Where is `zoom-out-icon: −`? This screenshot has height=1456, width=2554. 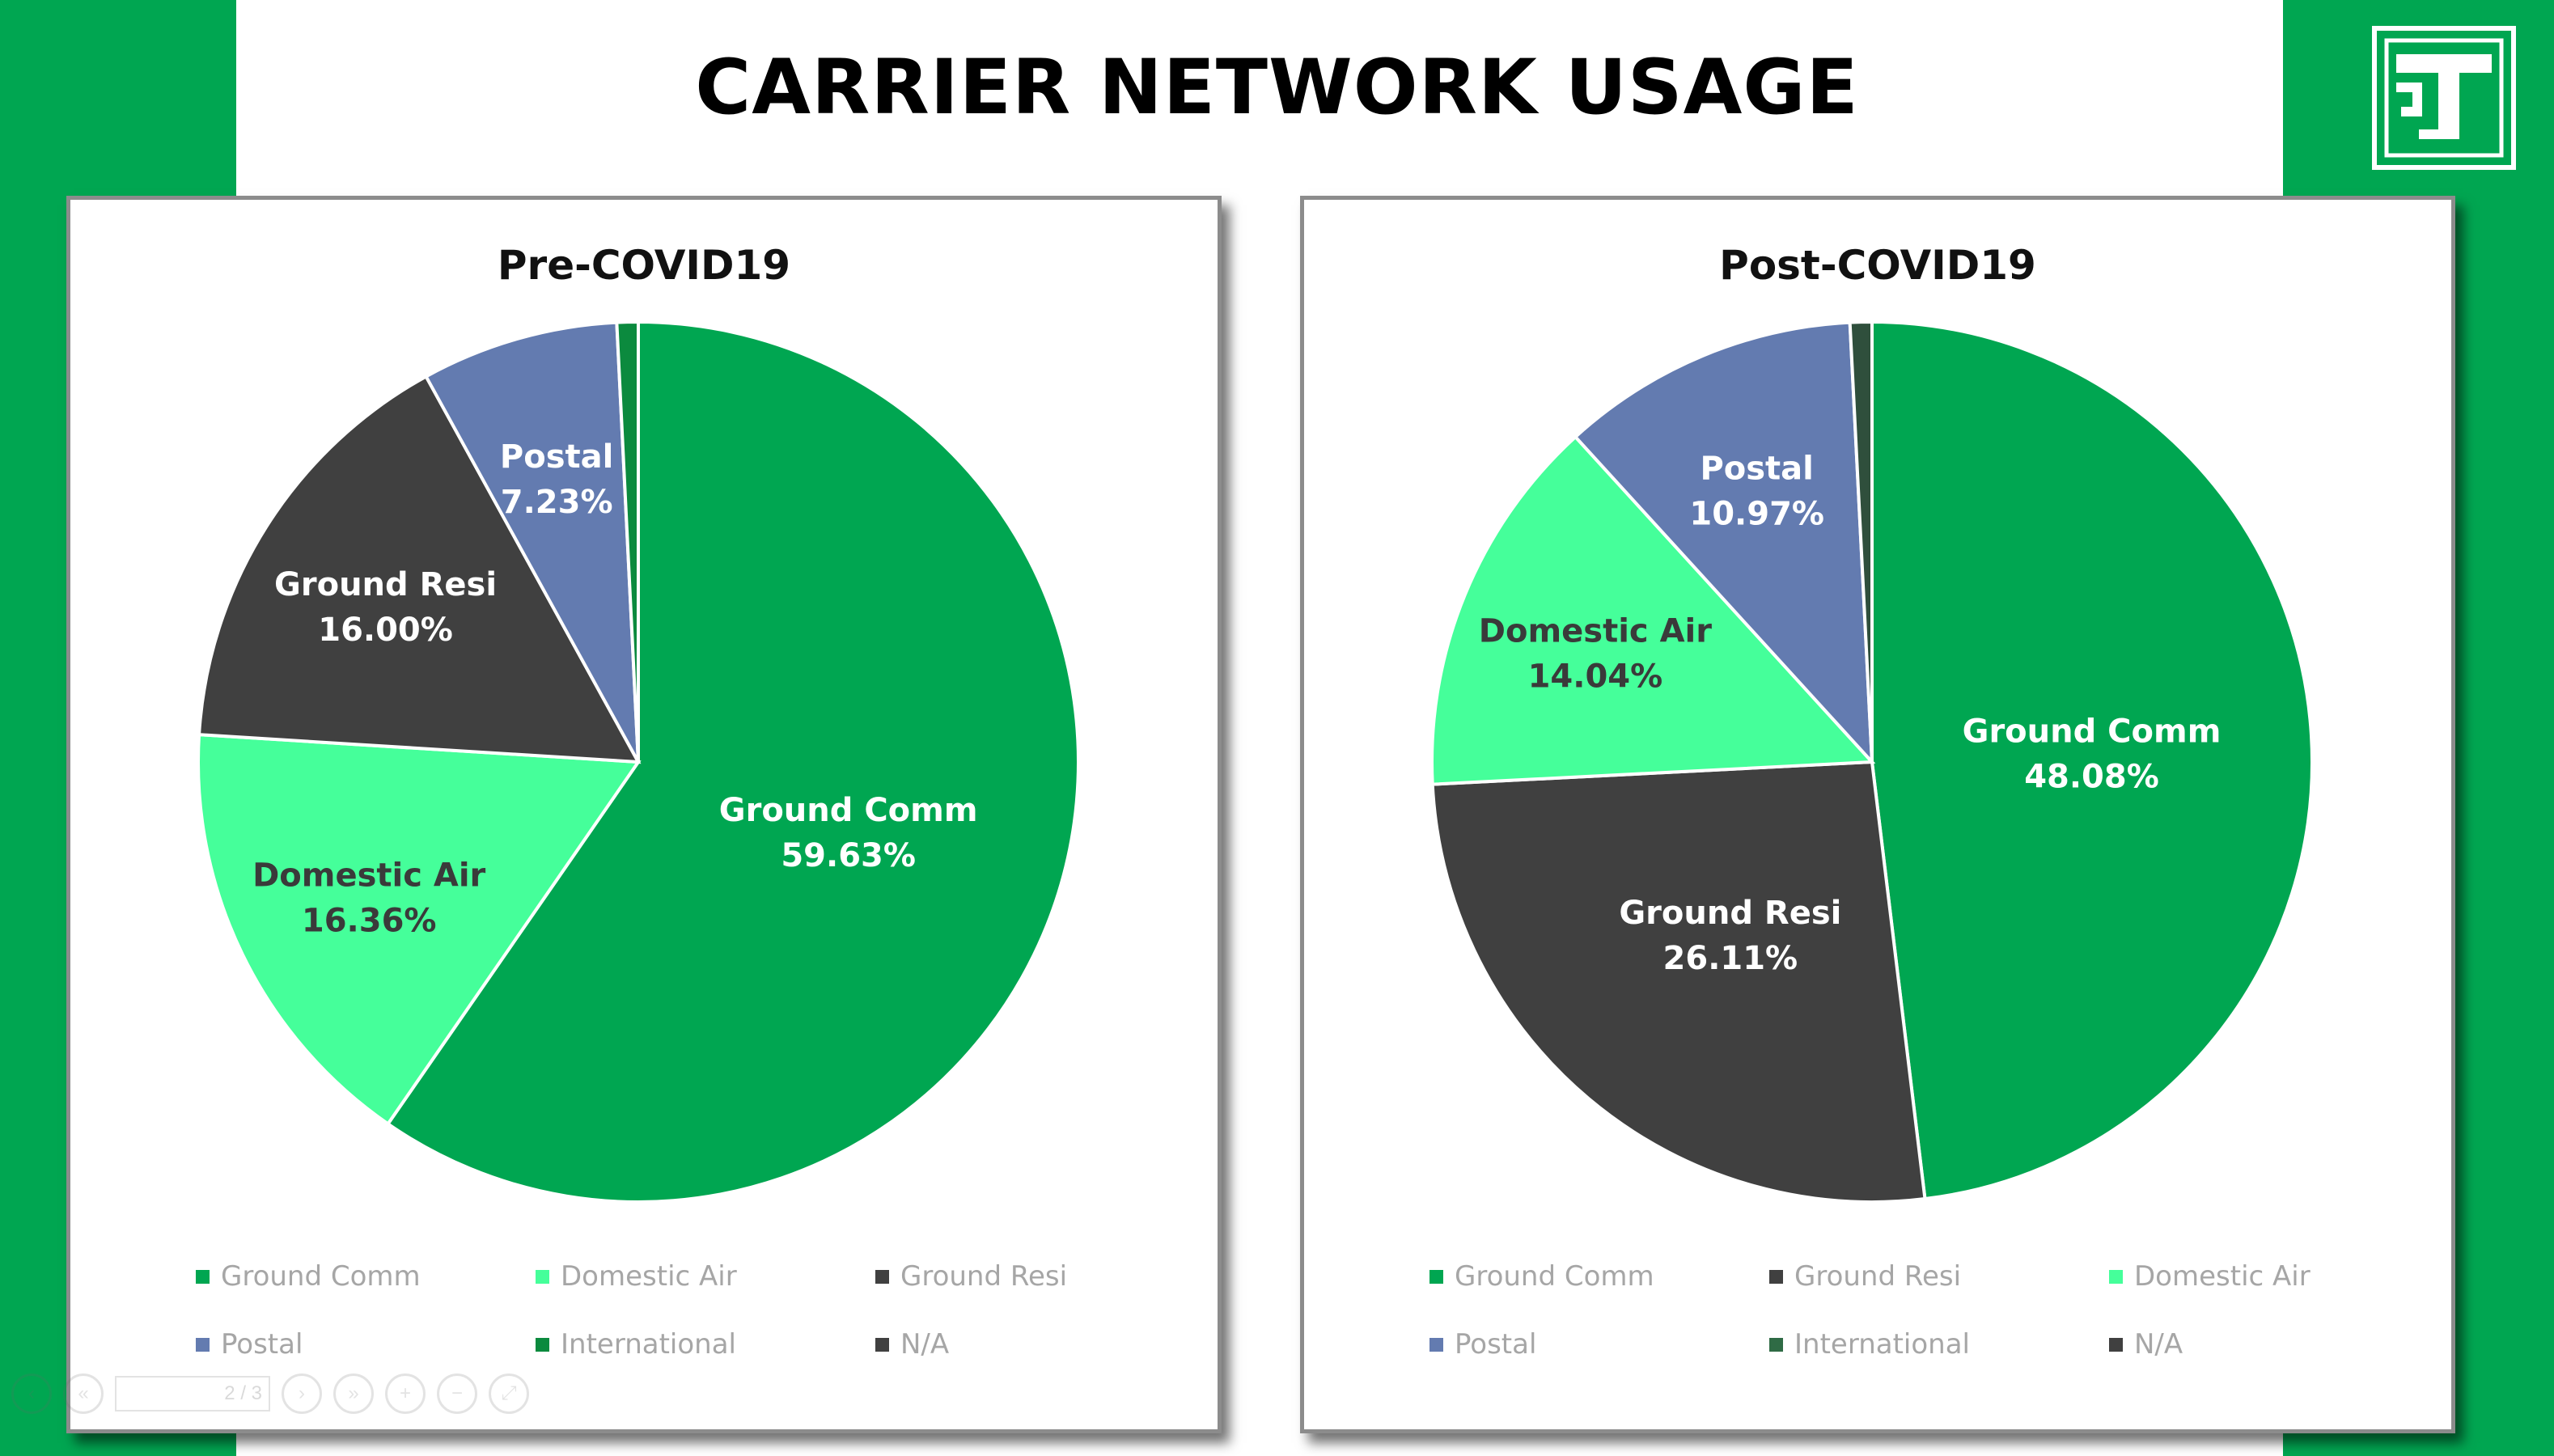 zoom-out-icon: − is located at coordinates (457, 1393).